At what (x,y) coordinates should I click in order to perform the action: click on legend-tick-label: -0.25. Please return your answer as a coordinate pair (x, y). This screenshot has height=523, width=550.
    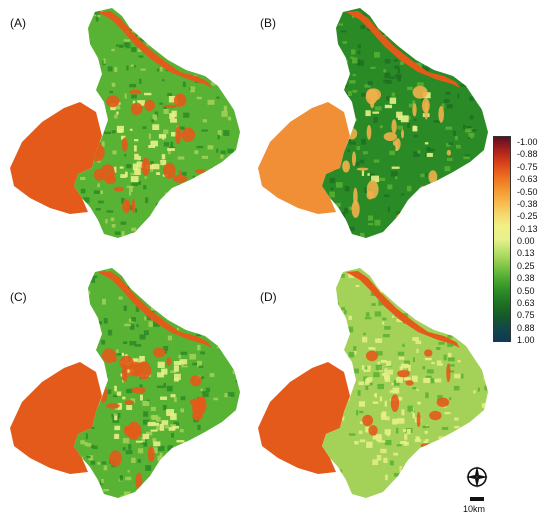
    Looking at the image, I should click on (527, 216).